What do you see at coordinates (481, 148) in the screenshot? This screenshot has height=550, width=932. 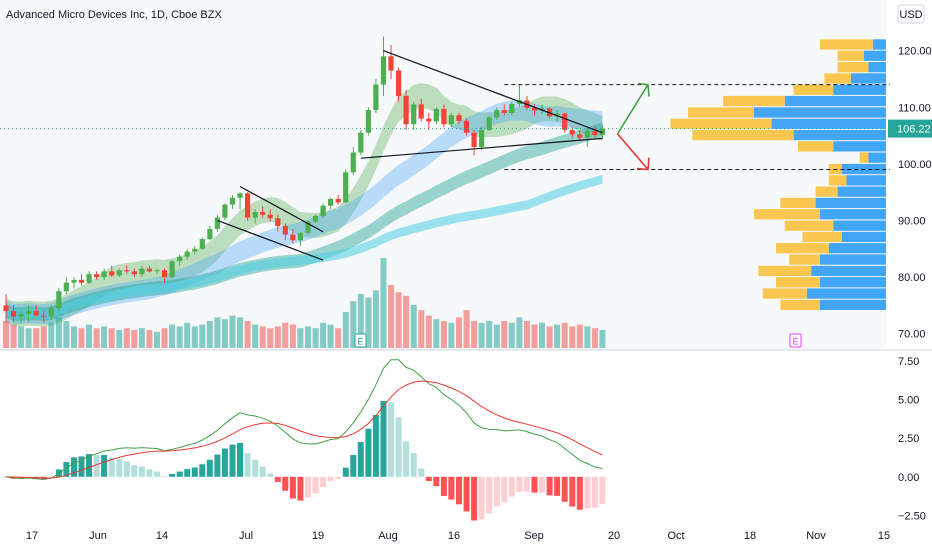 I see `triangle-lower-line` at bounding box center [481, 148].